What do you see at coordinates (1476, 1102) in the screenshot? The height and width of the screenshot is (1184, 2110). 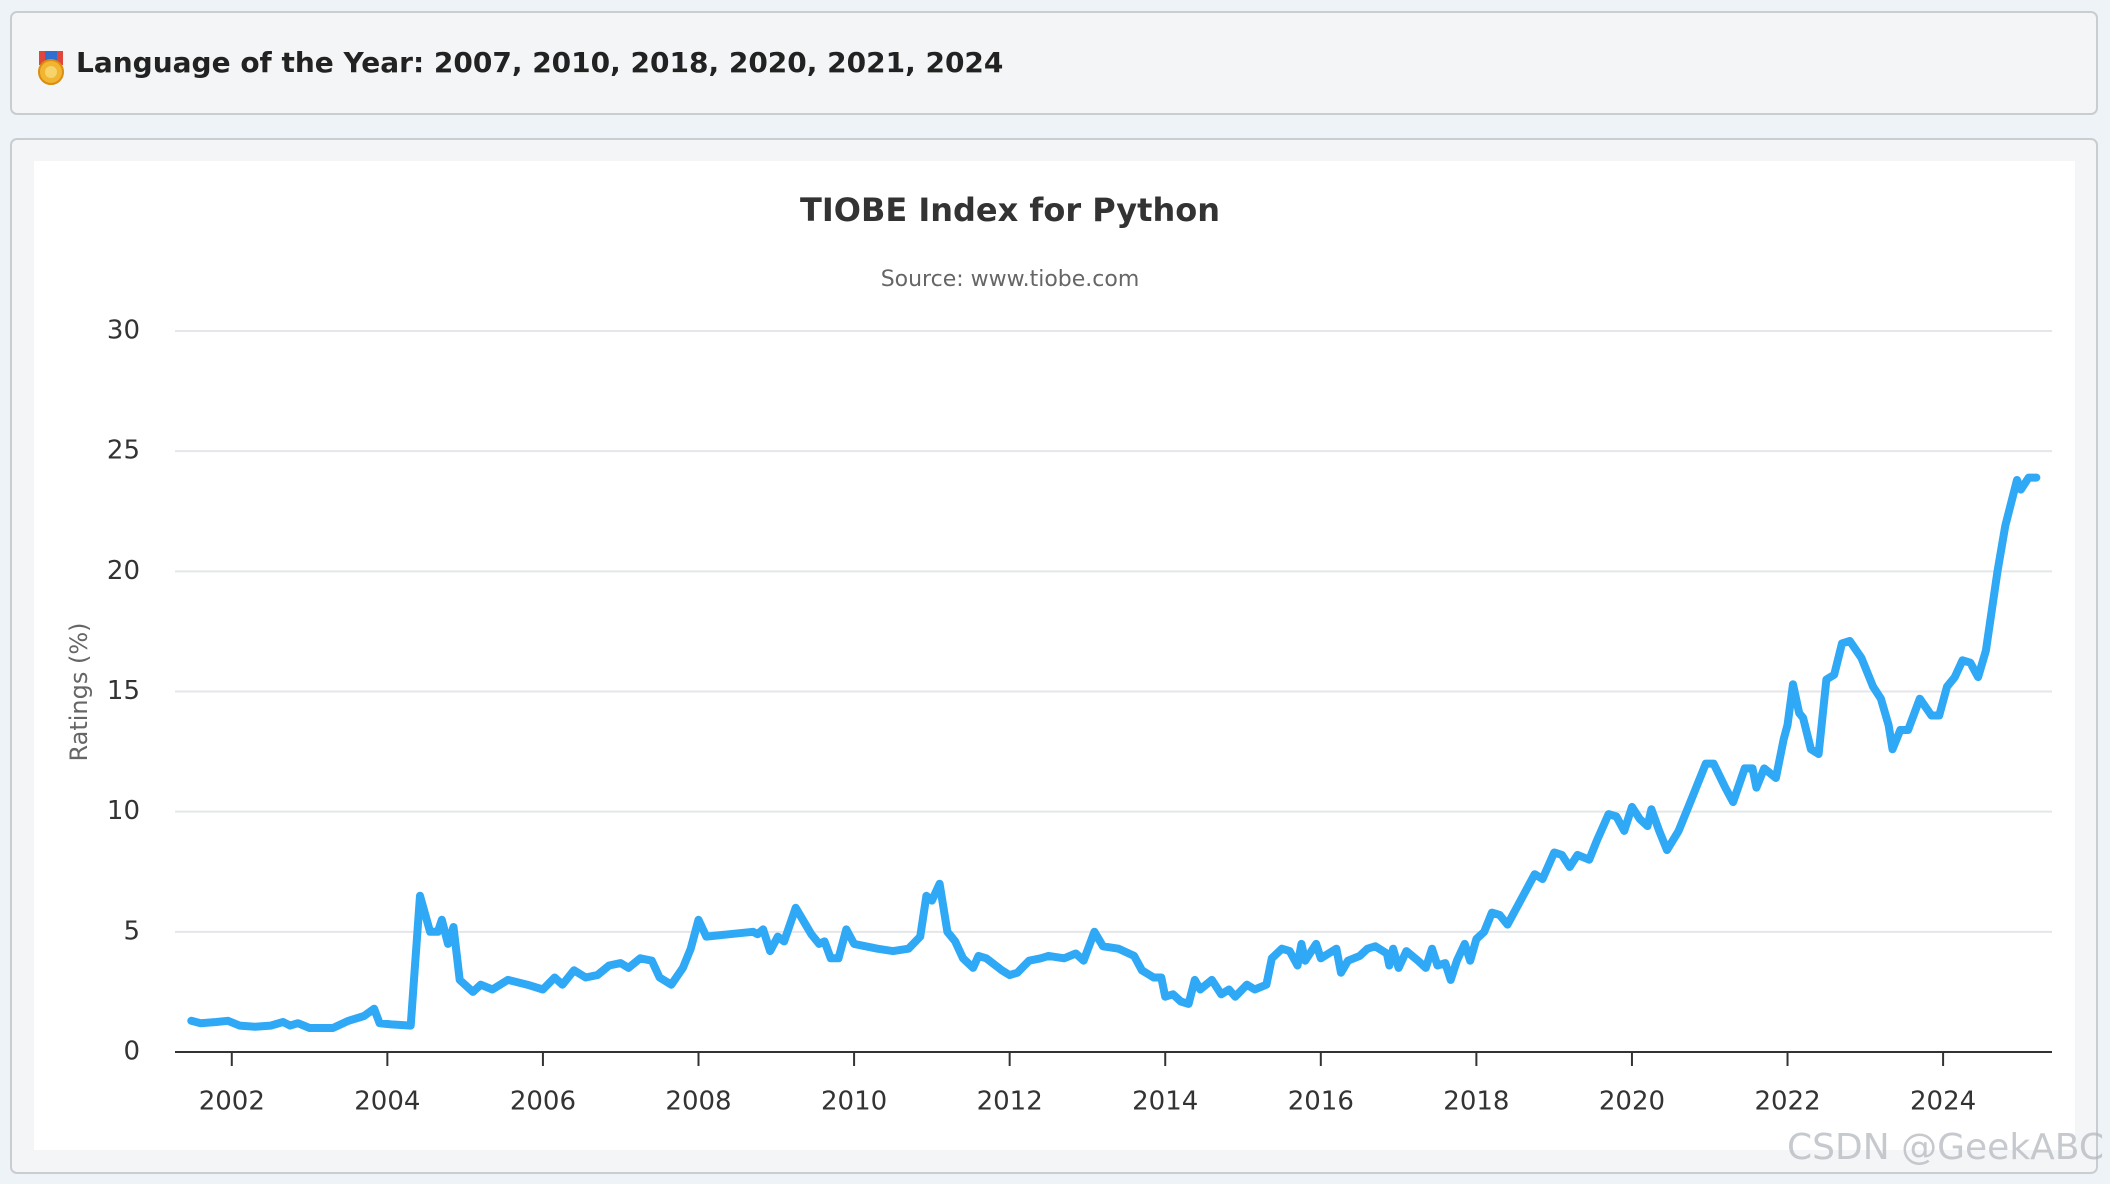 I see `x-tick-label: 2018` at bounding box center [1476, 1102].